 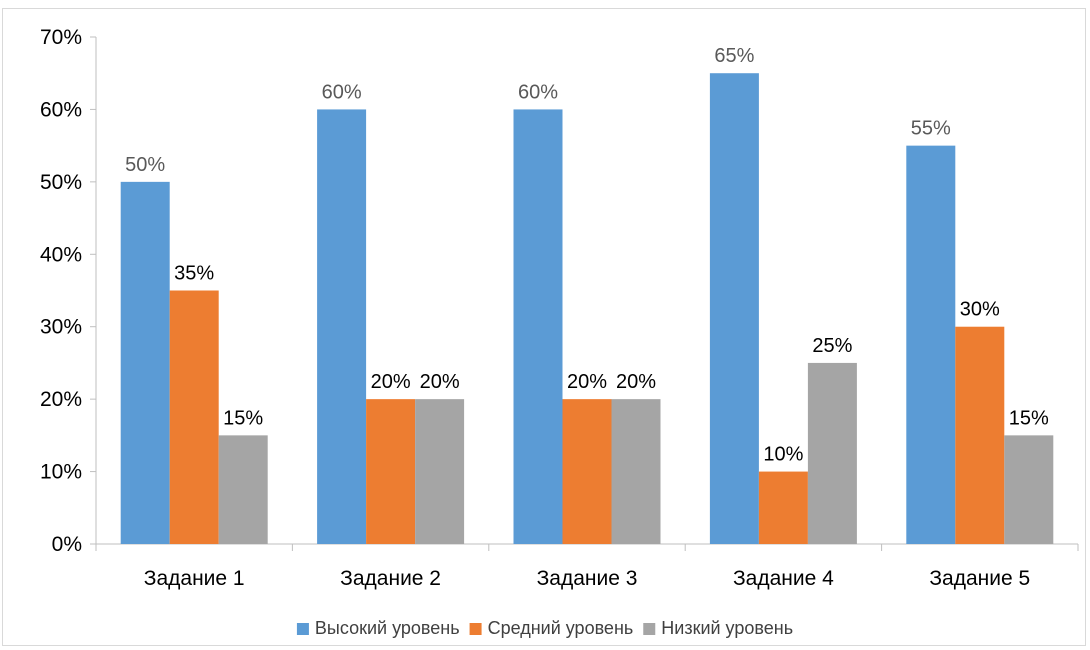 I want to click on x-tick-label: Задание 3, so click(x=587, y=578).